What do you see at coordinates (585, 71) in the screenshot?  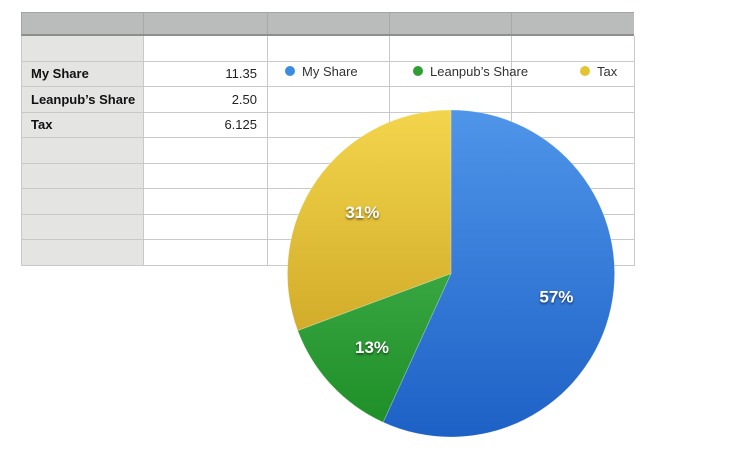 I see `legend-swatch-tax` at bounding box center [585, 71].